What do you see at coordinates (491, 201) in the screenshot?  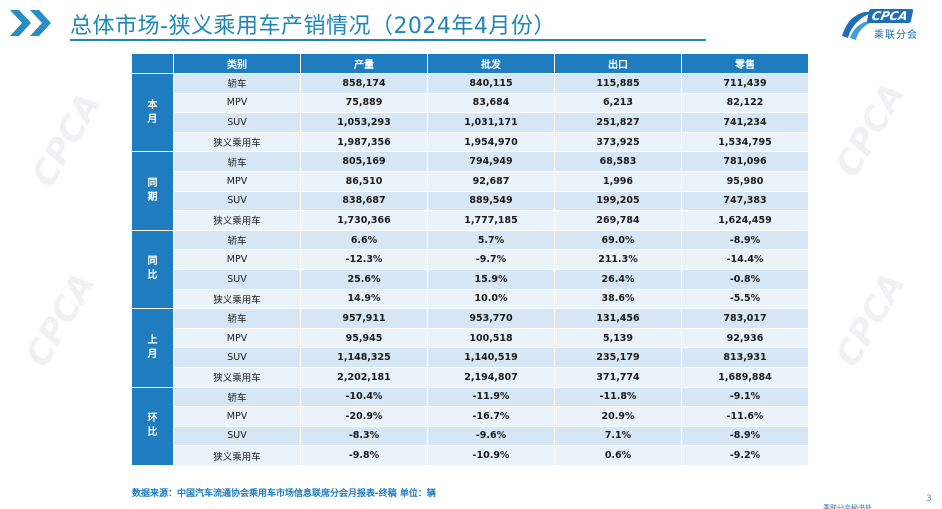 I see `value-cell: 889,549` at bounding box center [491, 201].